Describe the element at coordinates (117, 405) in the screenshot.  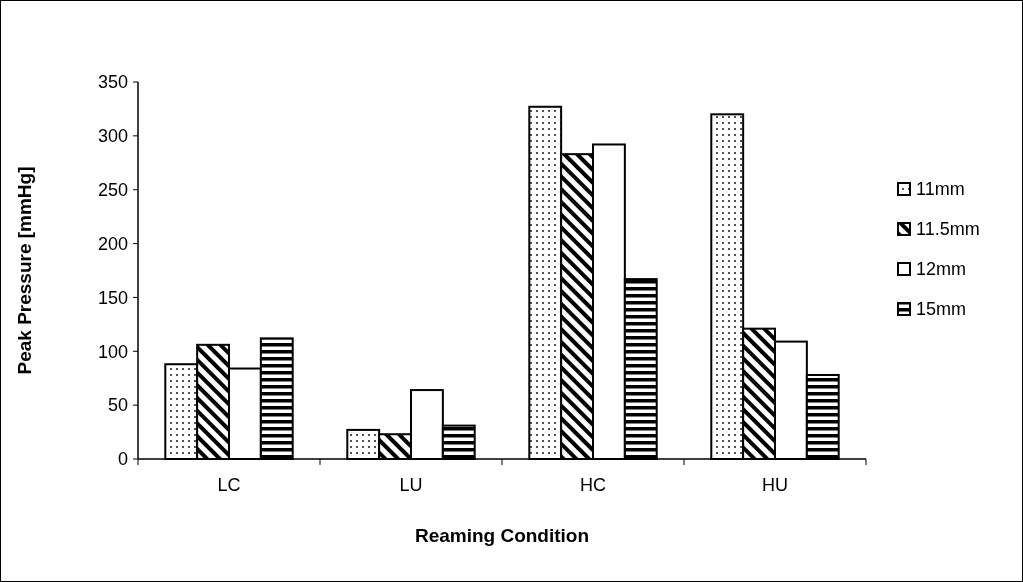
I see `y-tick-label: 50` at that location.